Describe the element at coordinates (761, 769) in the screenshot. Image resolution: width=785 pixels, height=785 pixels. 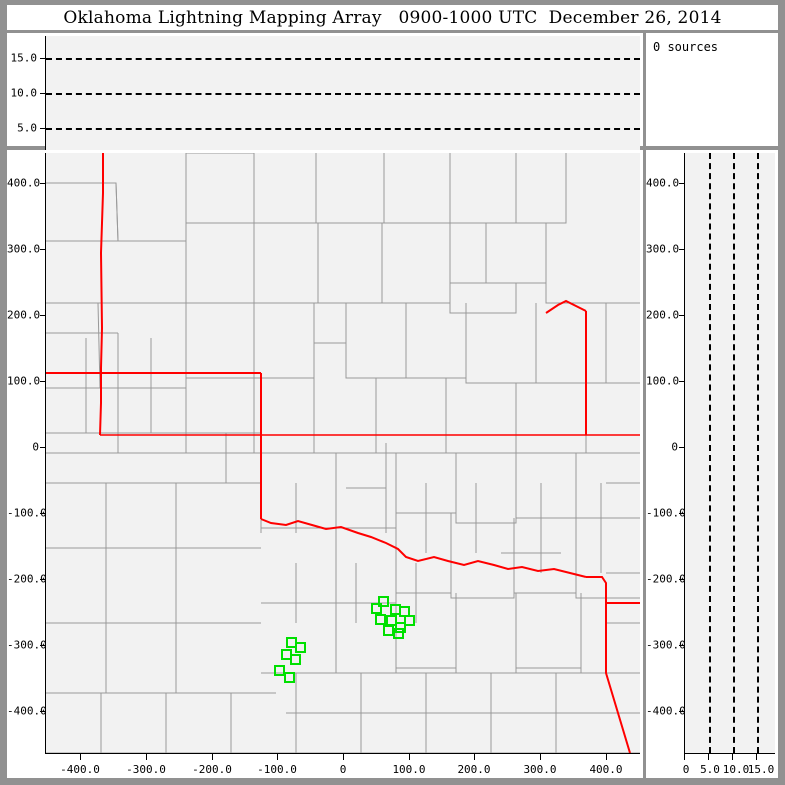
I see `profile-xtick-label-15: 15.0` at that location.